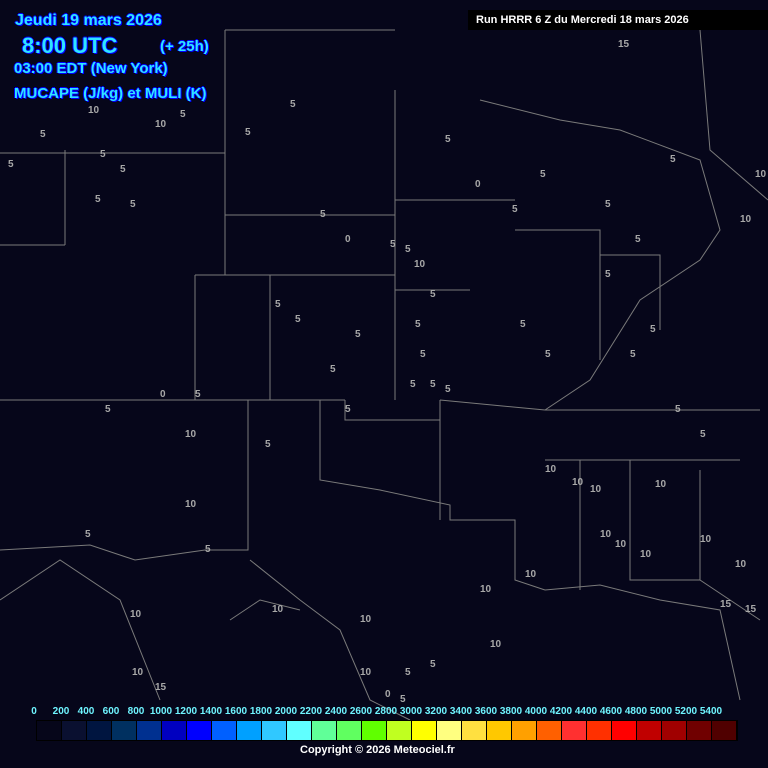 Image resolution: width=768 pixels, height=768 pixels. I want to click on colorbar-tick: 2600, so click(361, 711).